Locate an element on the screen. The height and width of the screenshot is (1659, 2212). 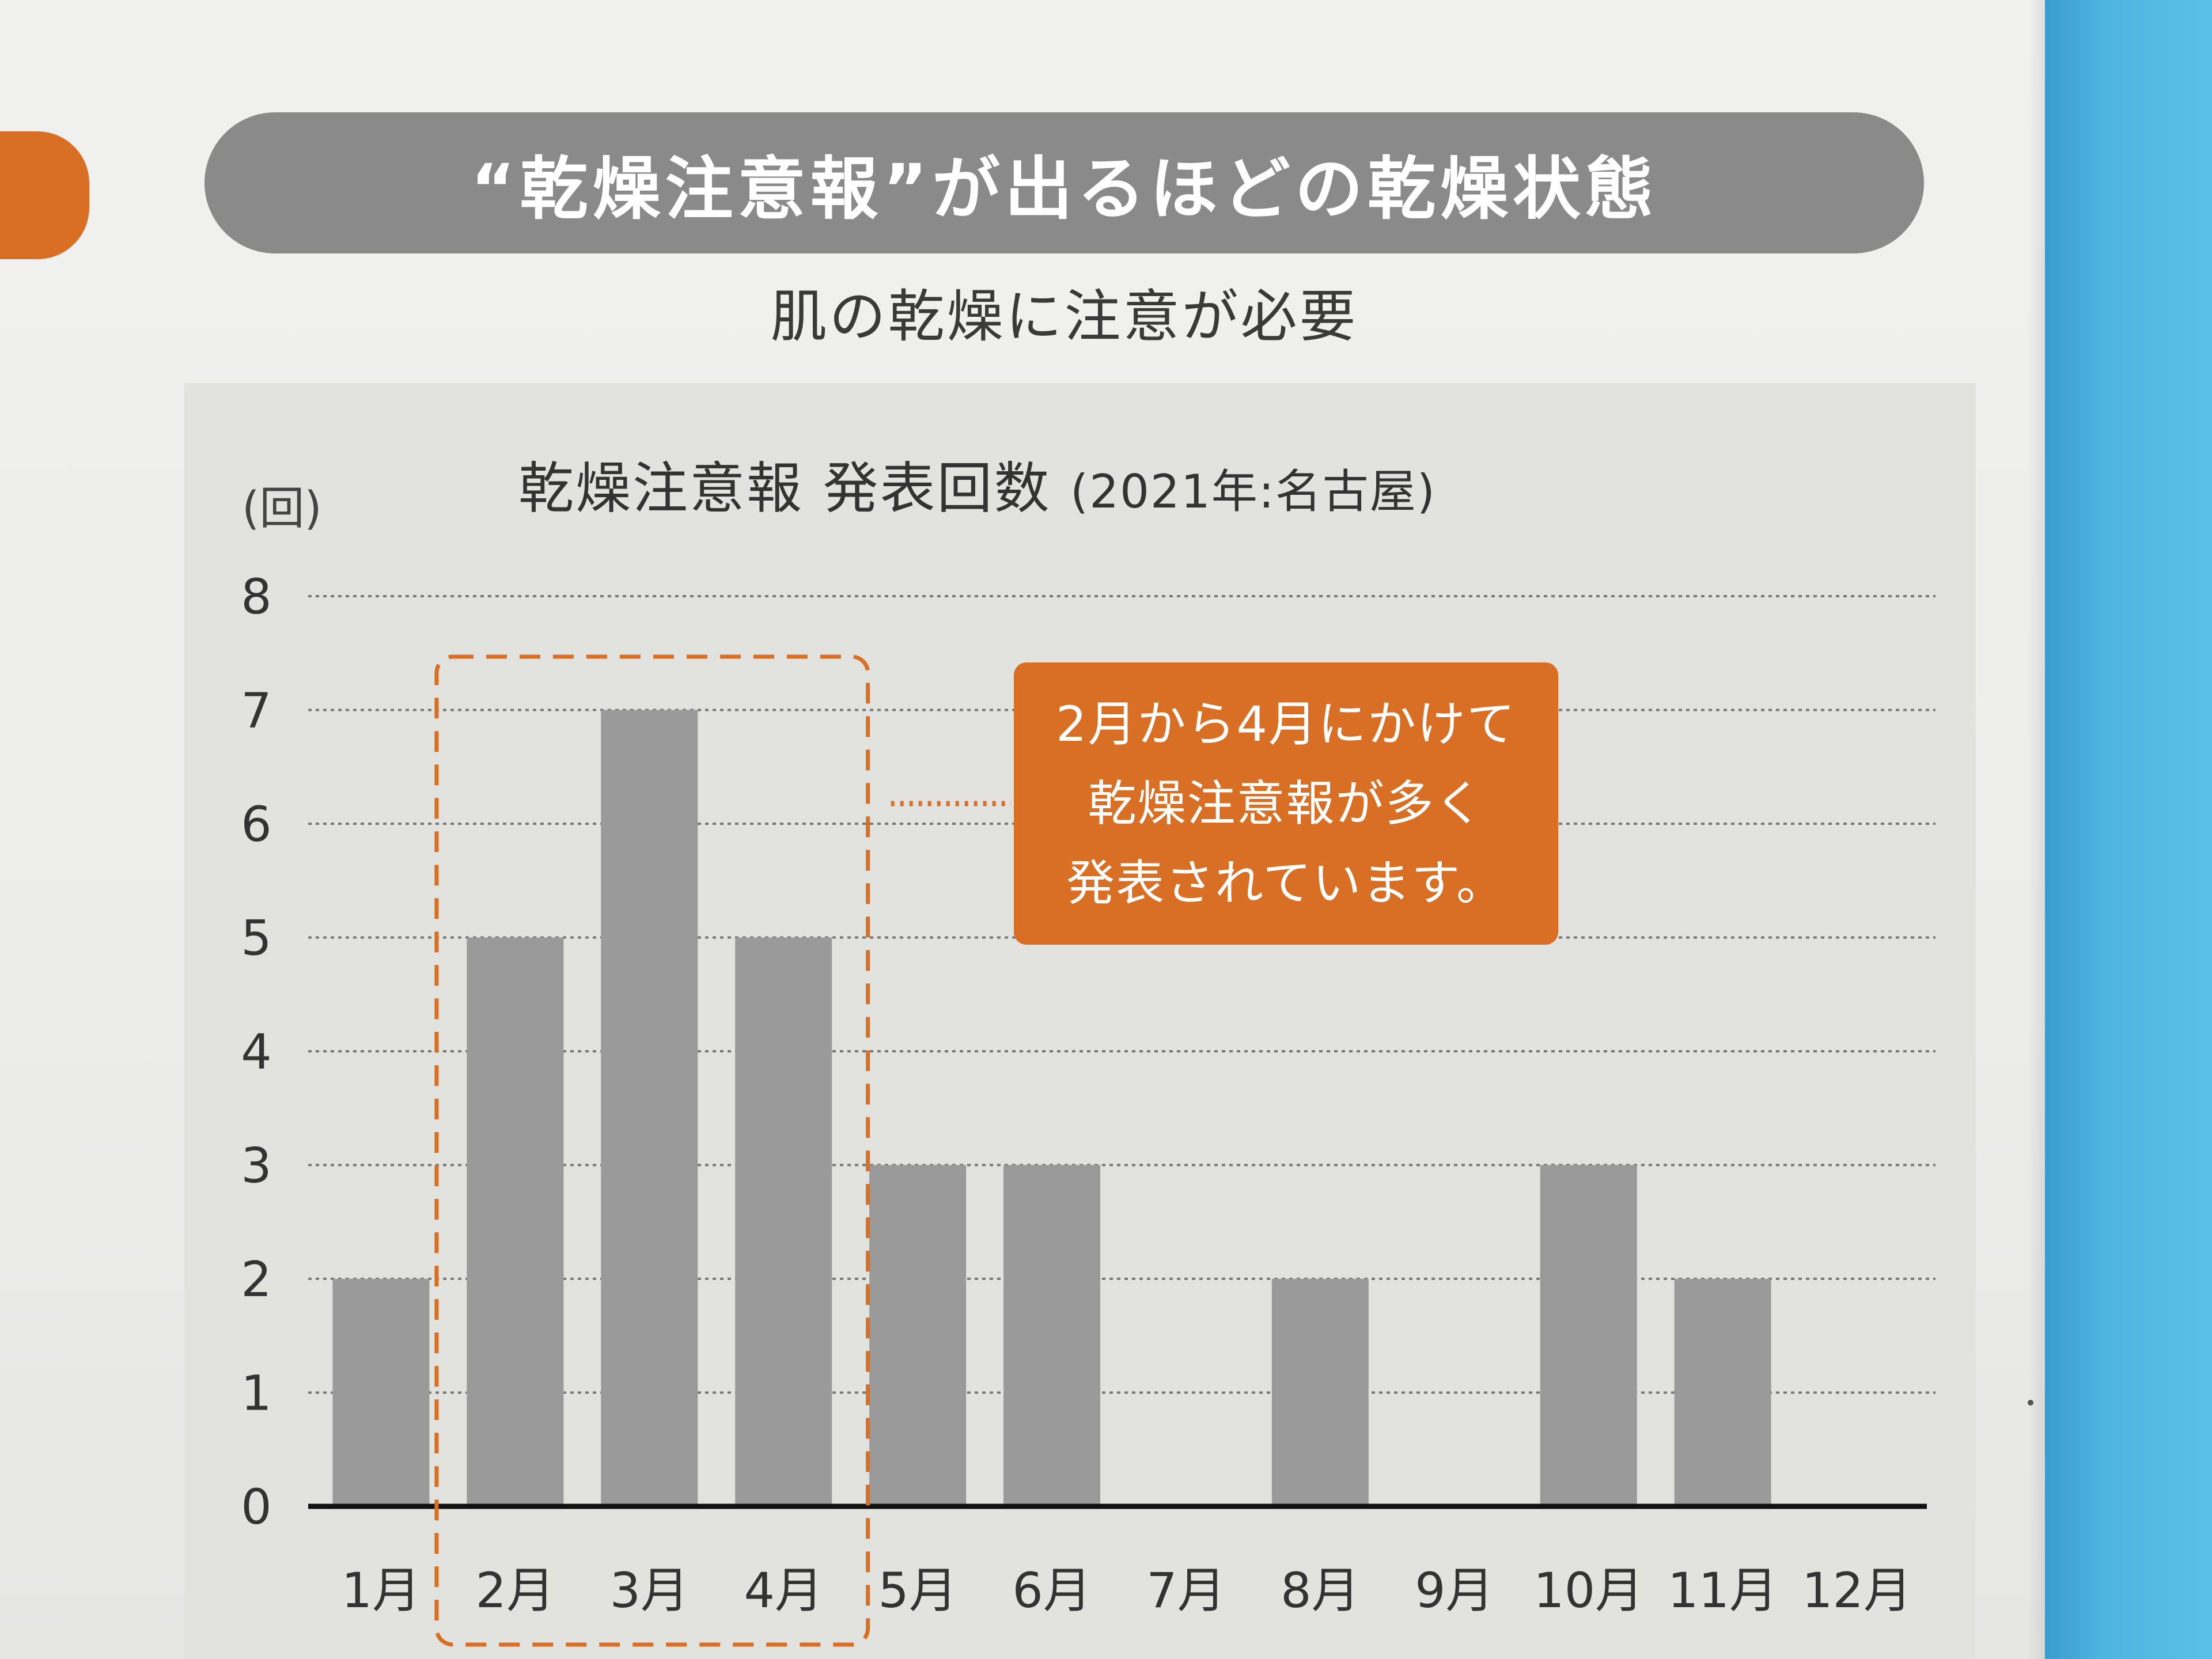
x-tick-label: 6月 is located at coordinates (1051, 1590).